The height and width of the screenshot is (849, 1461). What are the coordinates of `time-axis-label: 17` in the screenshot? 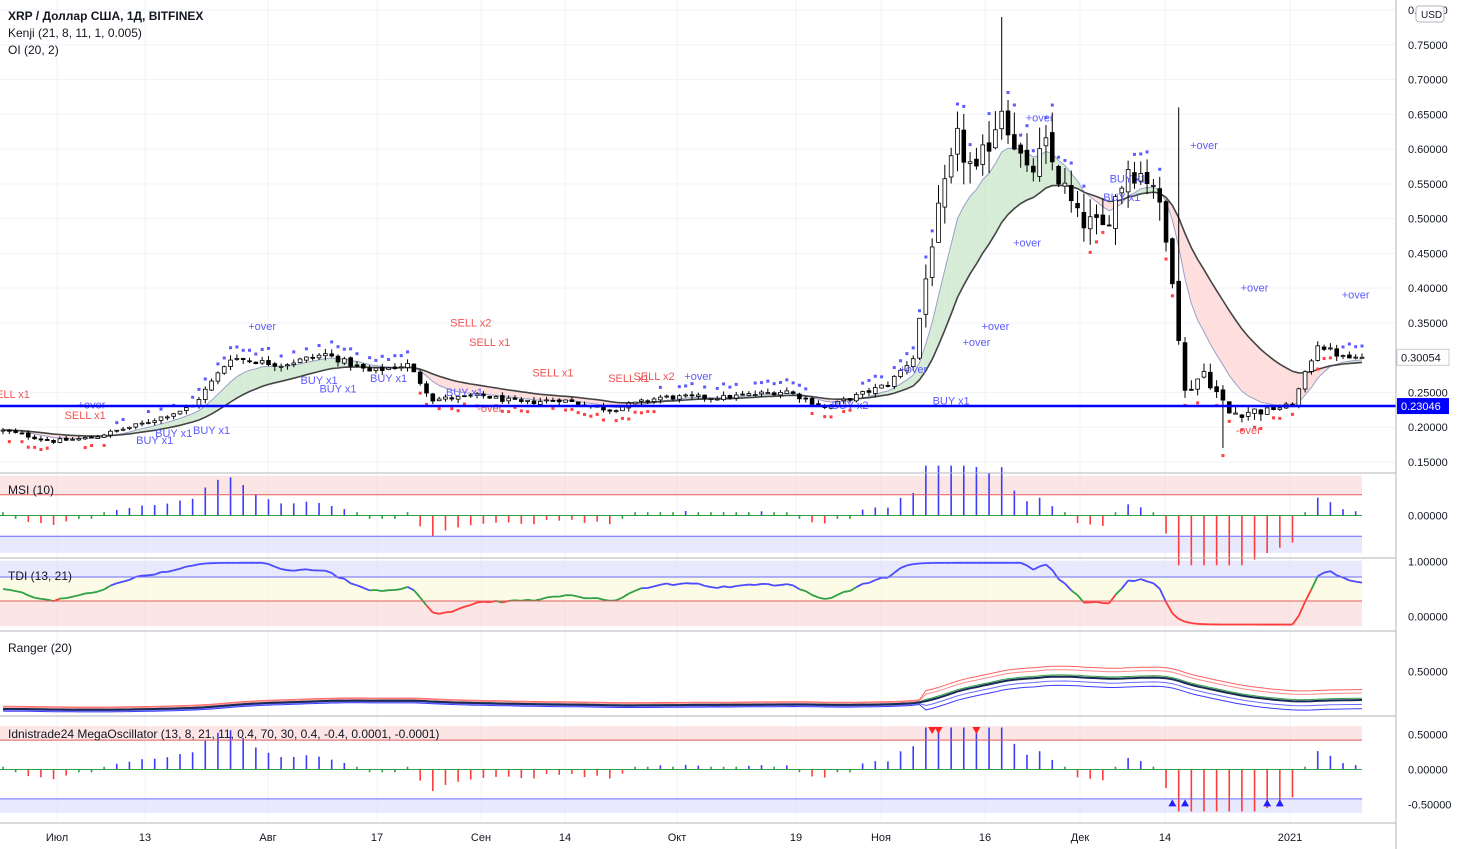 It's located at (377, 838).